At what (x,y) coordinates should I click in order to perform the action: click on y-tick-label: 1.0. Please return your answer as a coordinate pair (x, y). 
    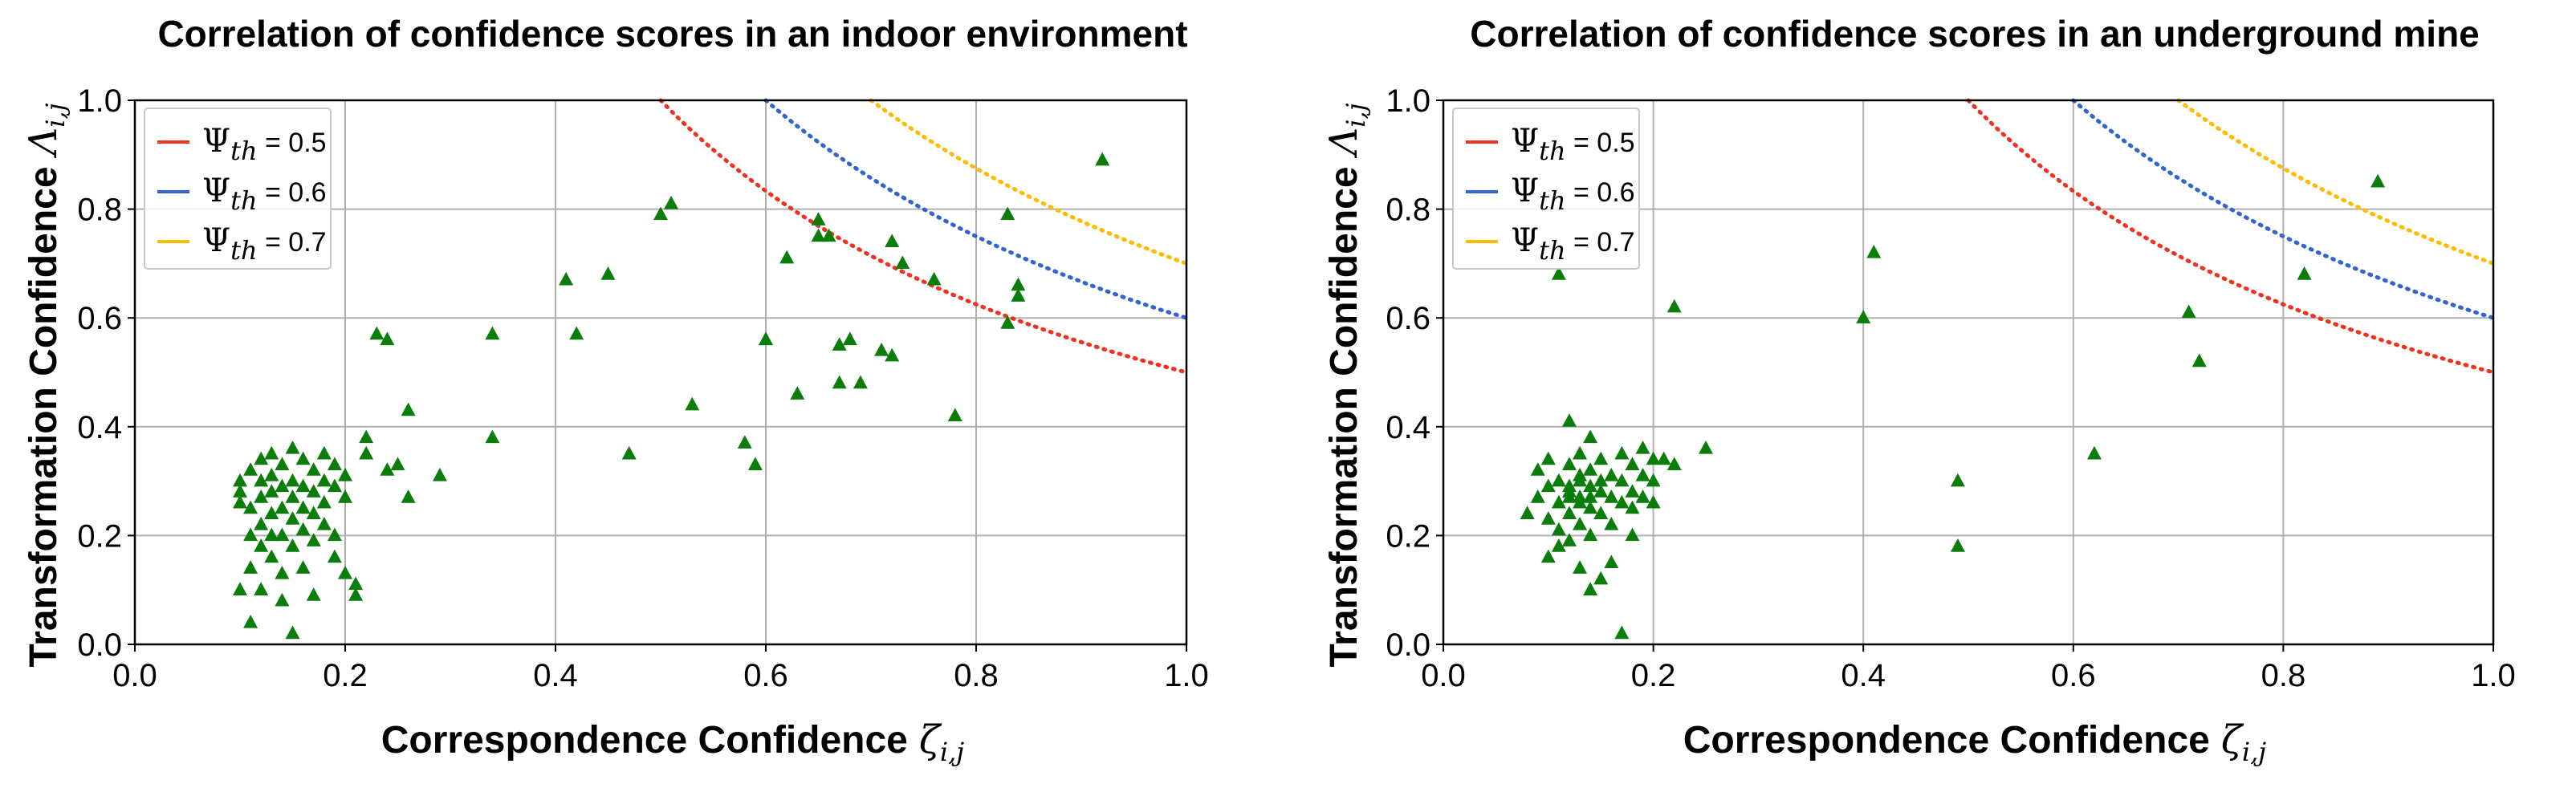
    Looking at the image, I should click on (1408, 101).